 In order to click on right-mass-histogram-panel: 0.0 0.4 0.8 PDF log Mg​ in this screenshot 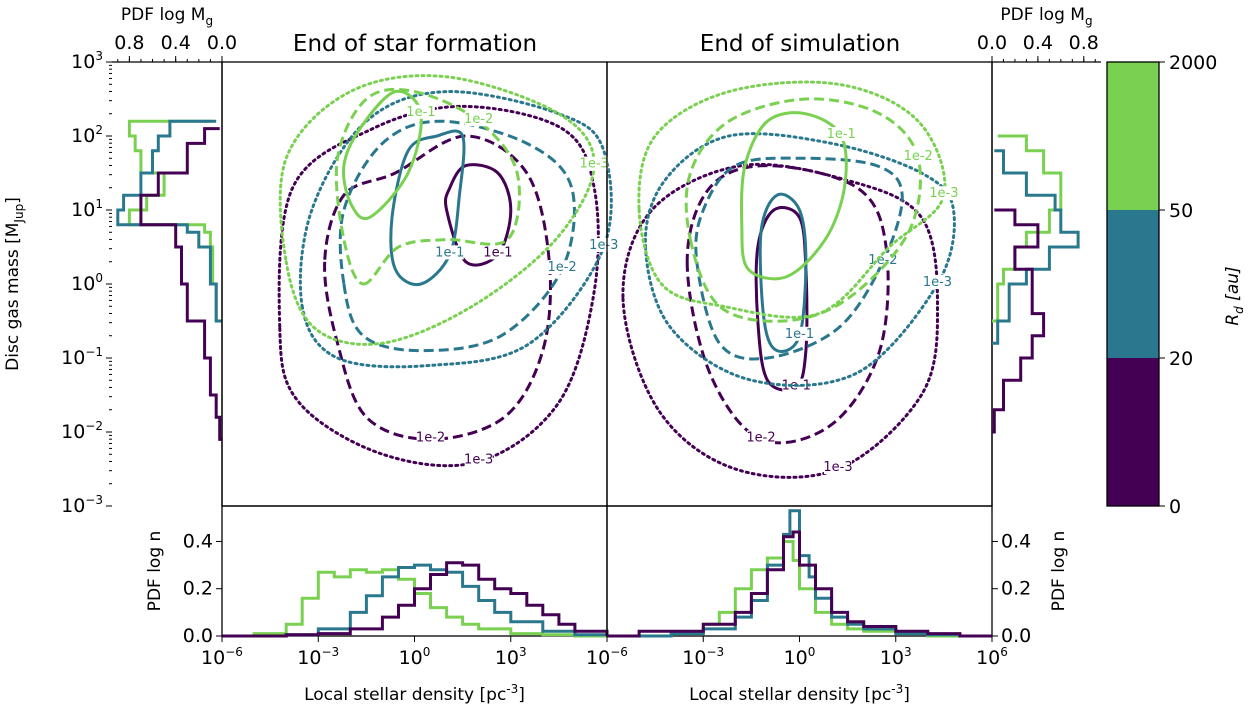, I will do `click(1039, 255)`.